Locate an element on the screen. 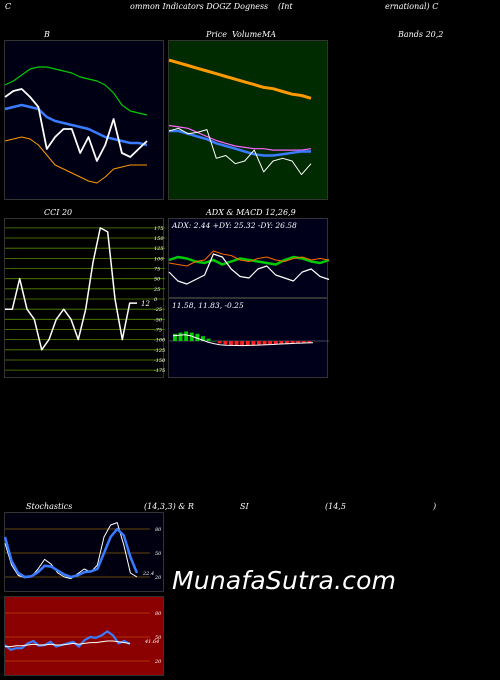 This screenshot has height=680, width=500. rsi-panel: 80 50 20 41.64 is located at coordinates (84, 636).